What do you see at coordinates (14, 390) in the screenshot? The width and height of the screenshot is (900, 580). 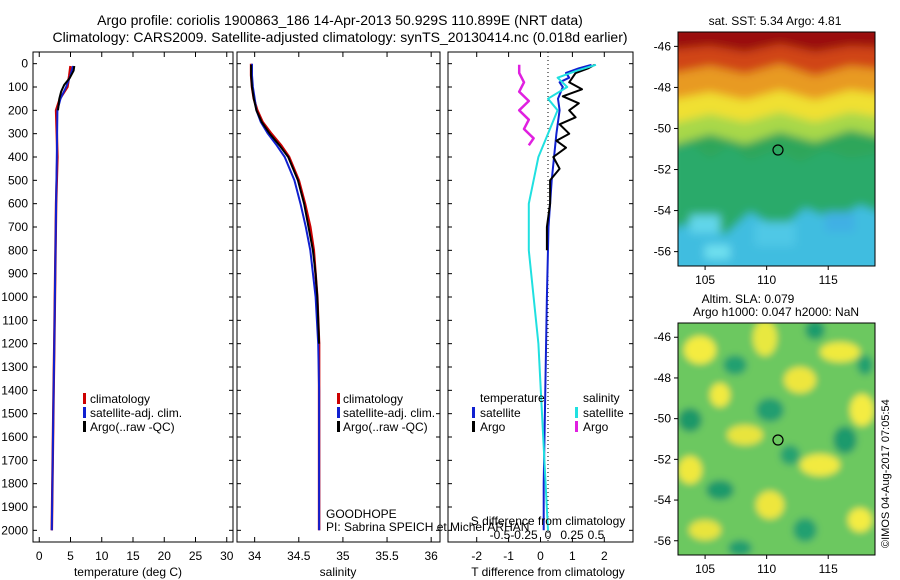 I see `depth-tick-label: 1400` at bounding box center [14, 390].